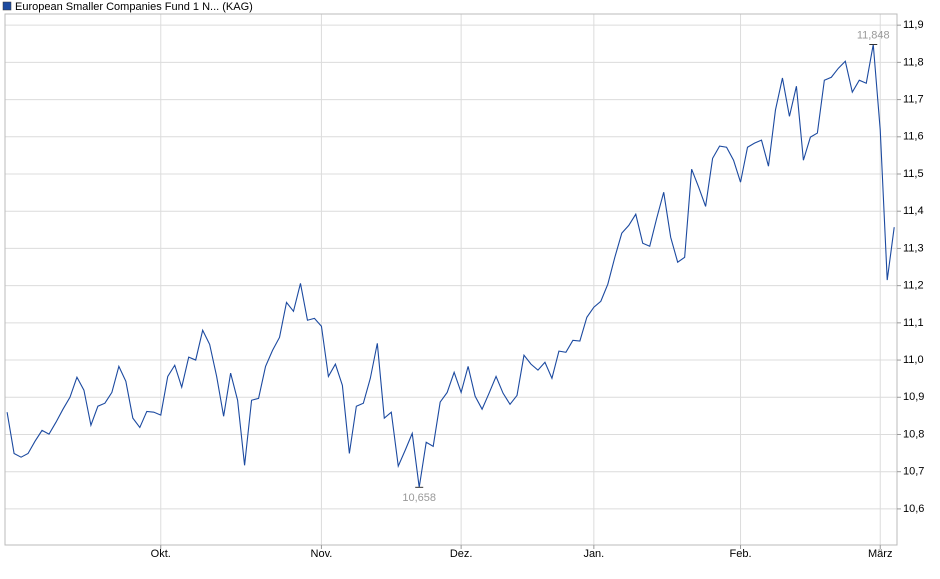  Describe the element at coordinates (741, 554) in the screenshot. I see `x-tick-label: Feb.` at that location.